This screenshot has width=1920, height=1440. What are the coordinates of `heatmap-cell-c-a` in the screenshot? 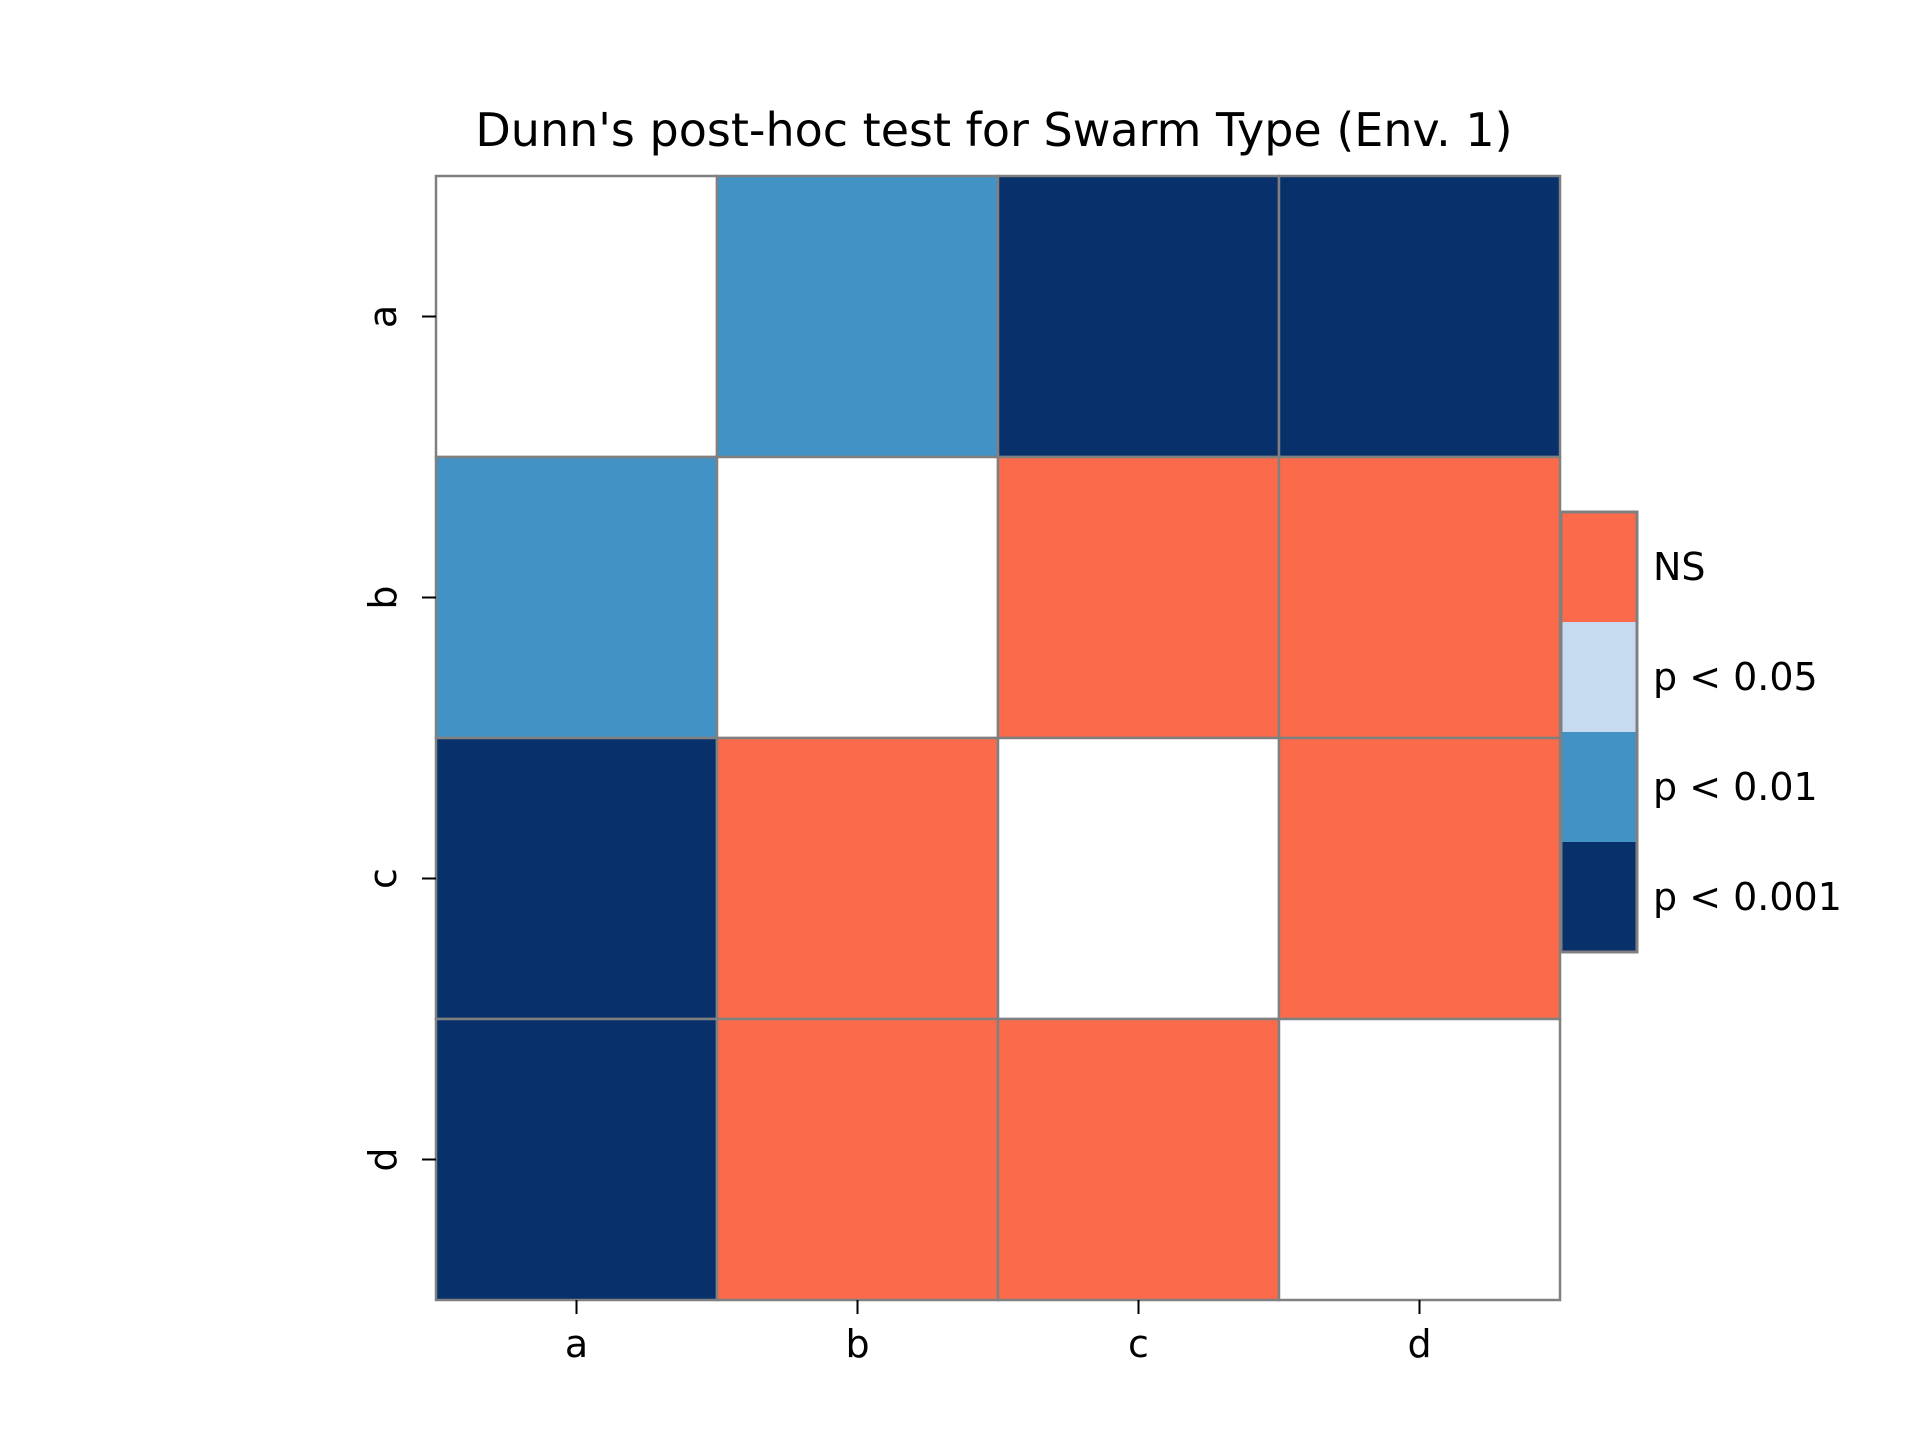 It's located at (576, 878).